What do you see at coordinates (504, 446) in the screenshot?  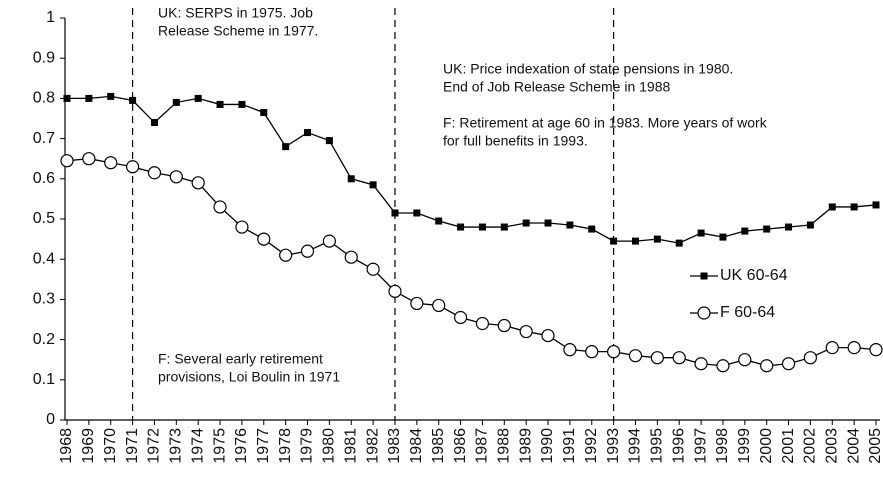 I see `x-tick-label: 1988` at bounding box center [504, 446].